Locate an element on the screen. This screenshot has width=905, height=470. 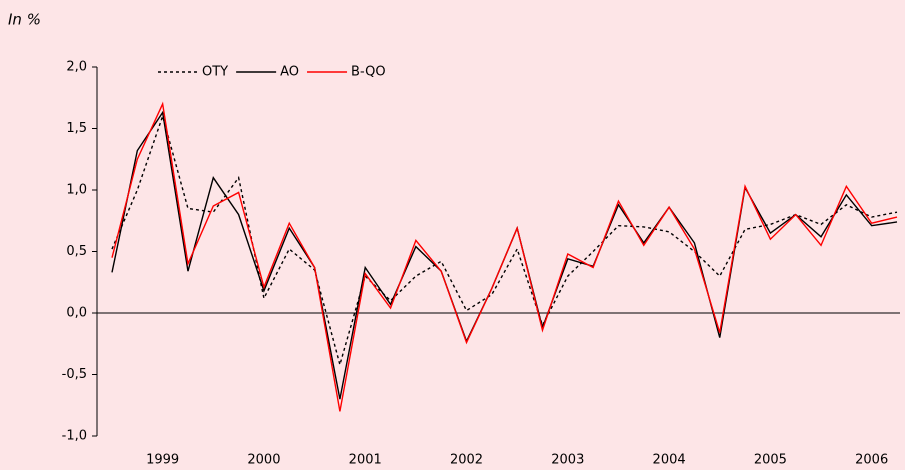
x-tick-label: 2000 is located at coordinates (263, 460).